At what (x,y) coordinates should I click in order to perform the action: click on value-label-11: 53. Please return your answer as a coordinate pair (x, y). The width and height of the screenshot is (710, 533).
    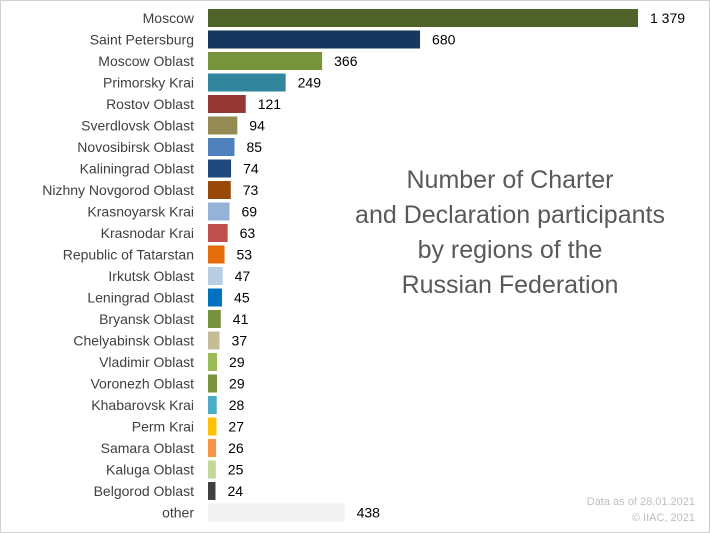
    Looking at the image, I should click on (245, 255).